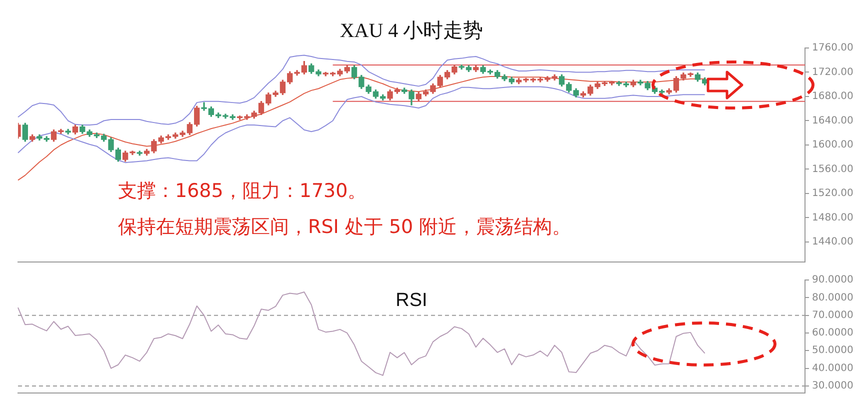 Image resolution: width=856 pixels, height=412 pixels. I want to click on y-tick-label: 40.0000, so click(833, 368).